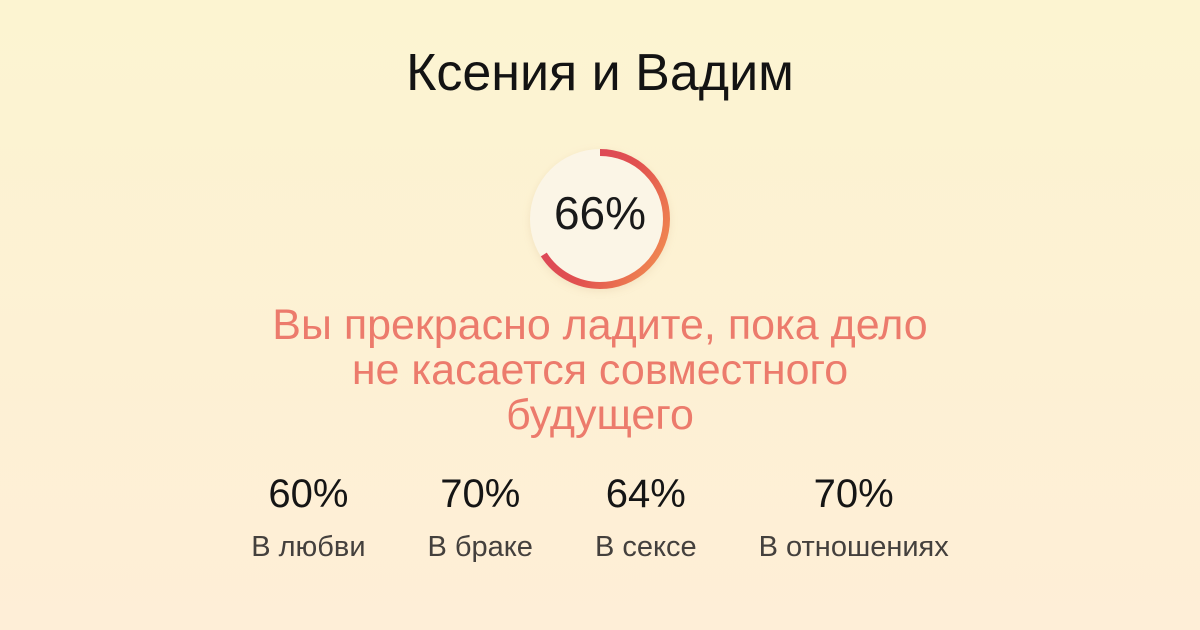 The width and height of the screenshot is (1200, 630). I want to click on stat-value: 60%, so click(308, 494).